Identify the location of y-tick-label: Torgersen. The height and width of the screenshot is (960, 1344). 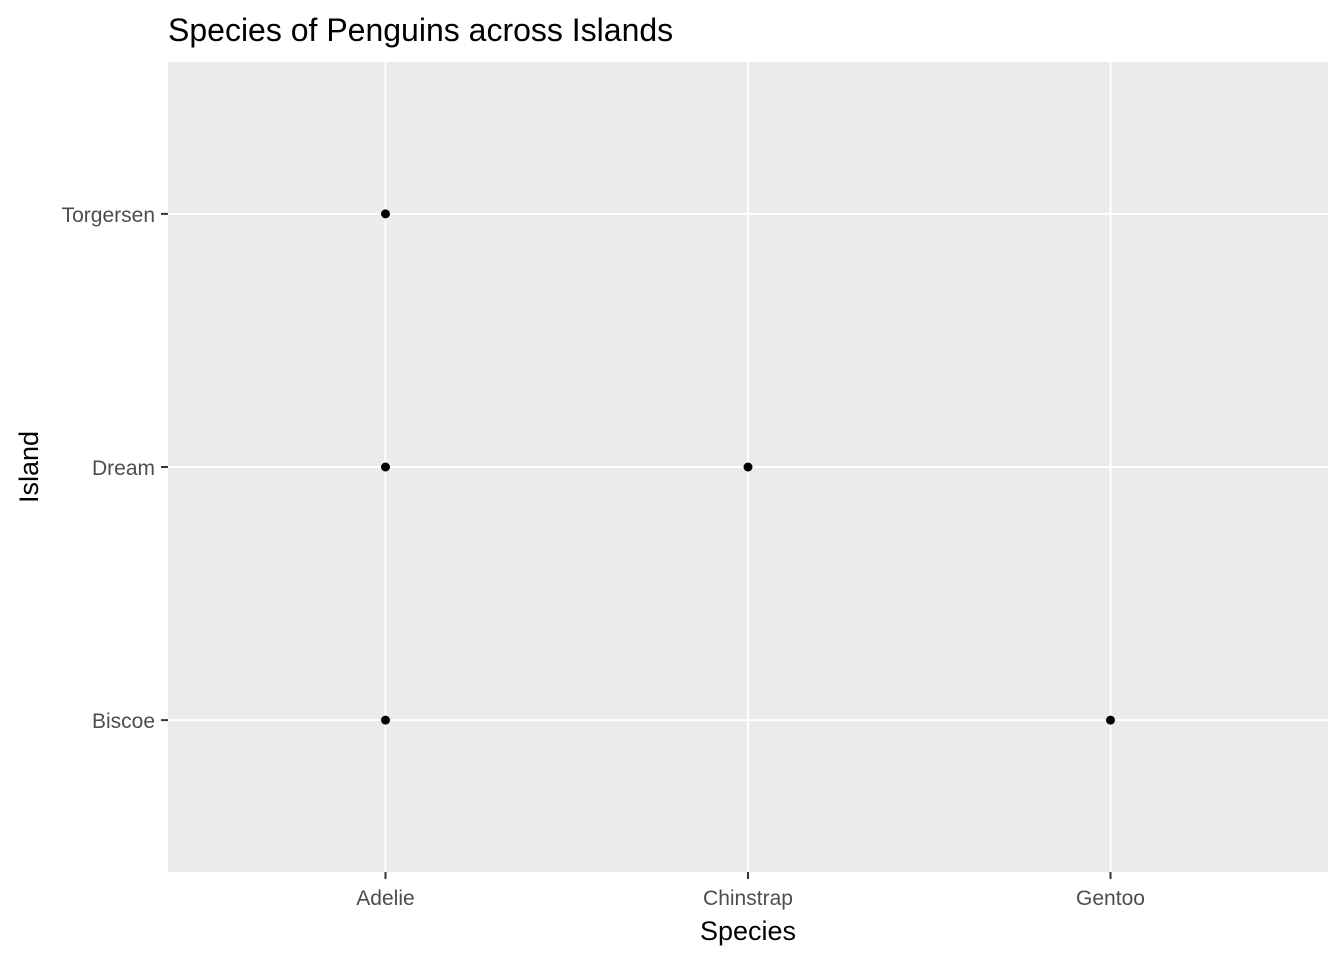
(108, 215).